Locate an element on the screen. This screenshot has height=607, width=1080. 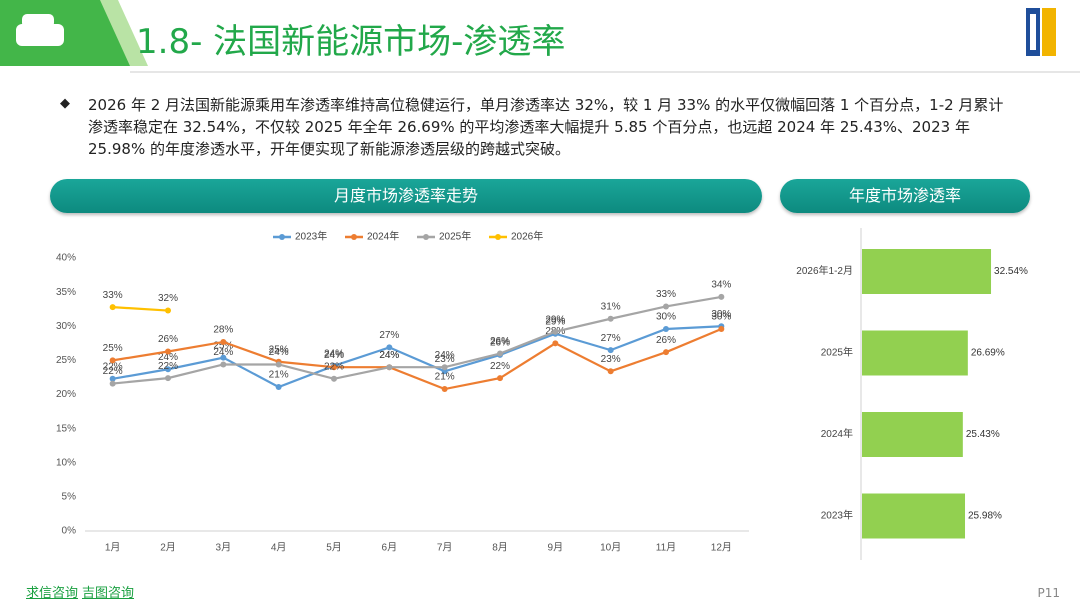
page-title: 1.8- 法国新能源市场-渗透率 is located at coordinates (351, 42).